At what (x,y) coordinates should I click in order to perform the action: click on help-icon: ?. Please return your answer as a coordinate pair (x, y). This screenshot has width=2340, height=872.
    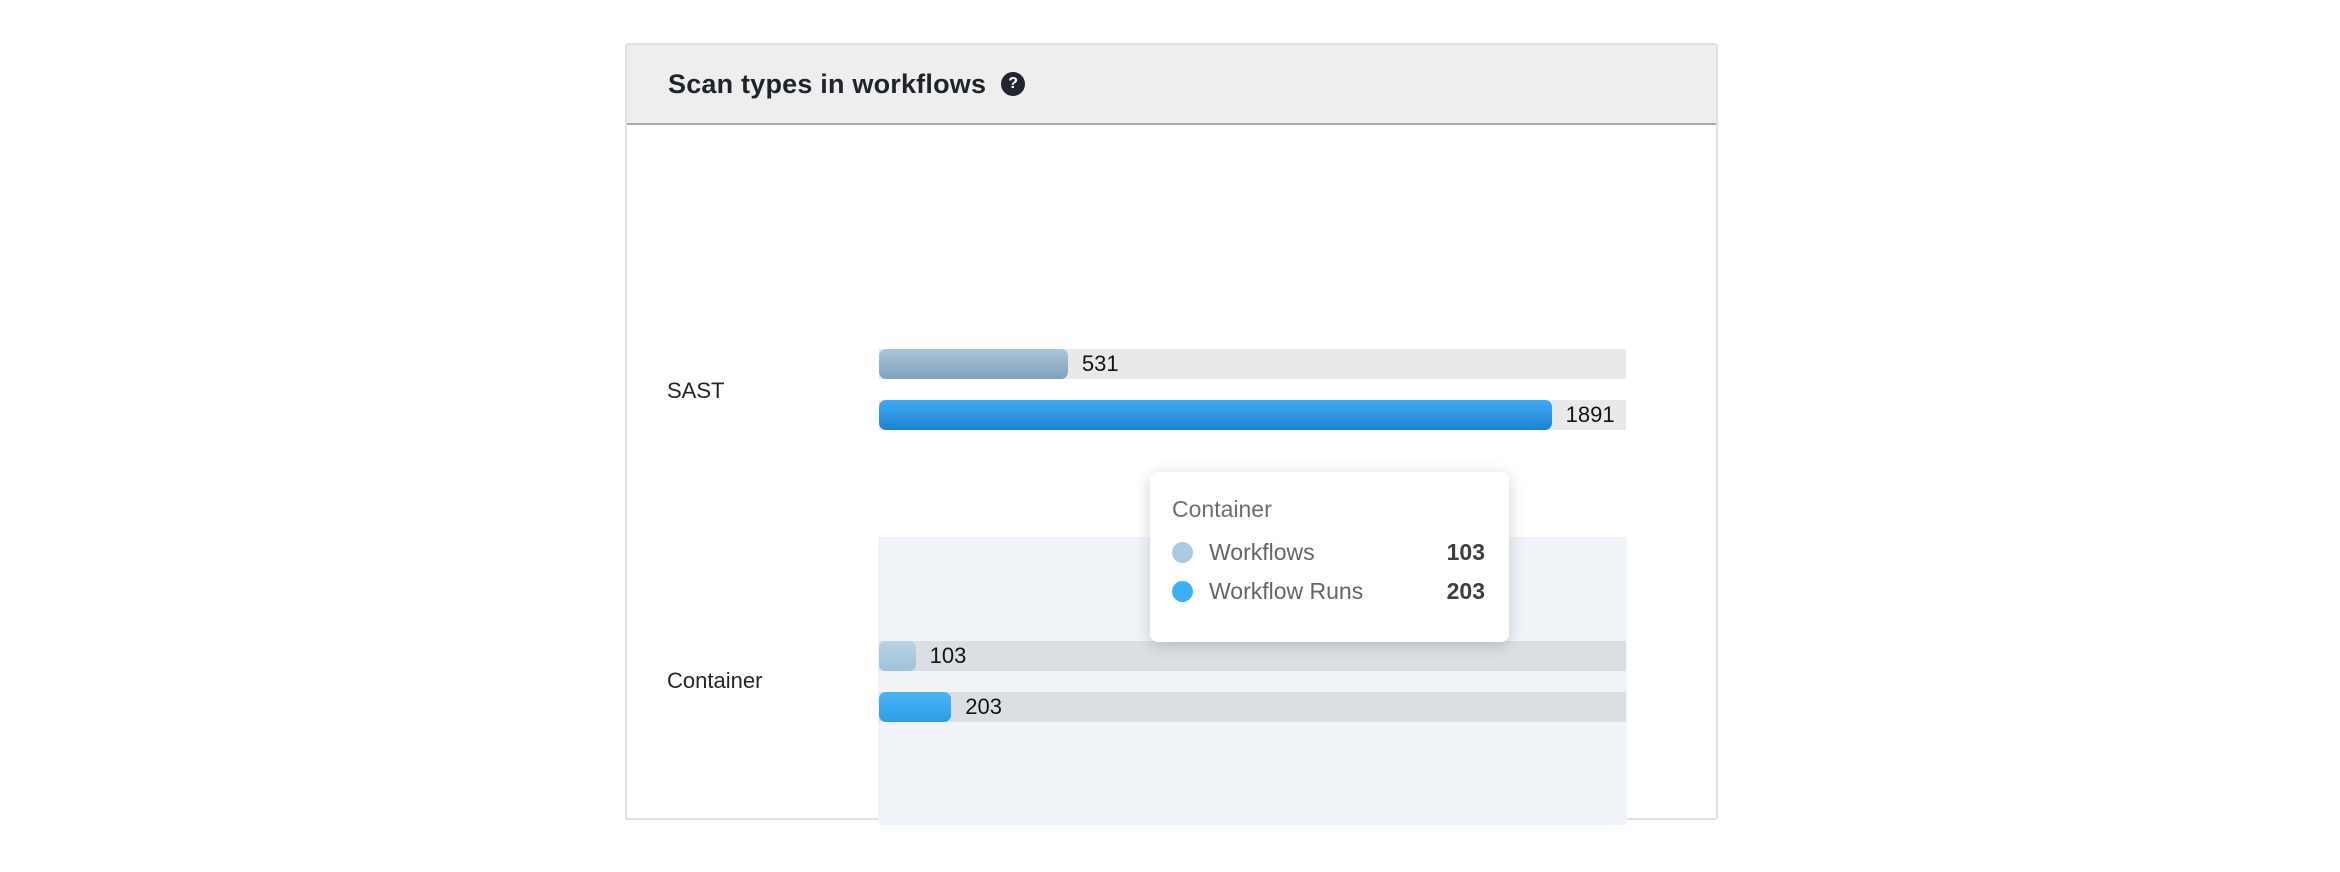
    Looking at the image, I should click on (1013, 84).